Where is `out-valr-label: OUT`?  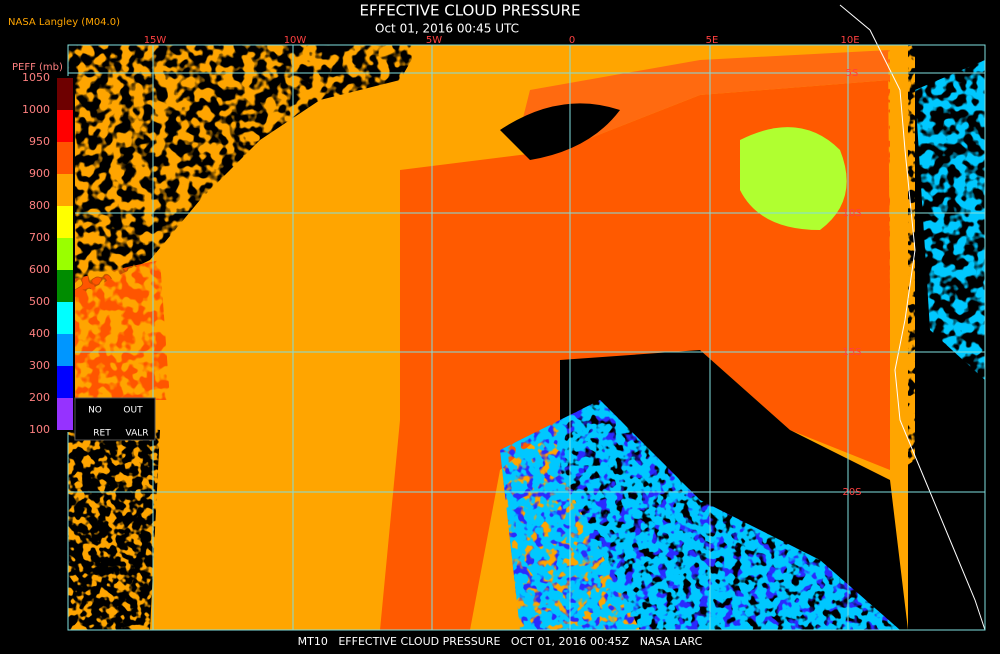 out-valr-label: OUT is located at coordinates (133, 411).